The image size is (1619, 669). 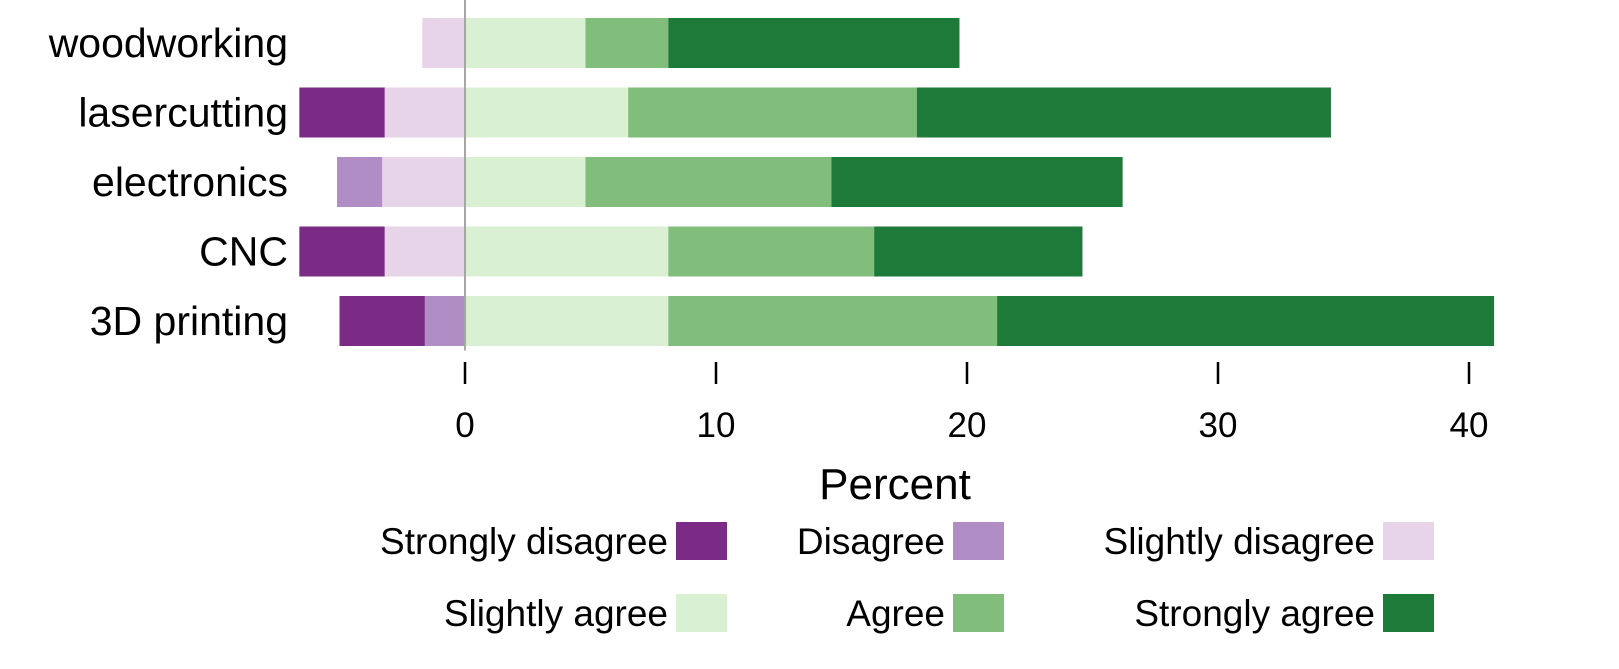 I want to click on bar-electronics-slightly-agree, so click(x=525, y=182).